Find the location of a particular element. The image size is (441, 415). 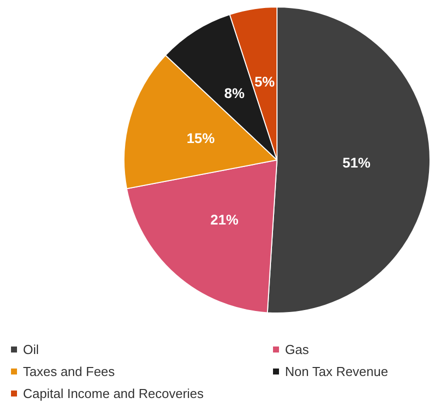

legend-label: Taxes and Fees is located at coordinates (69, 371).